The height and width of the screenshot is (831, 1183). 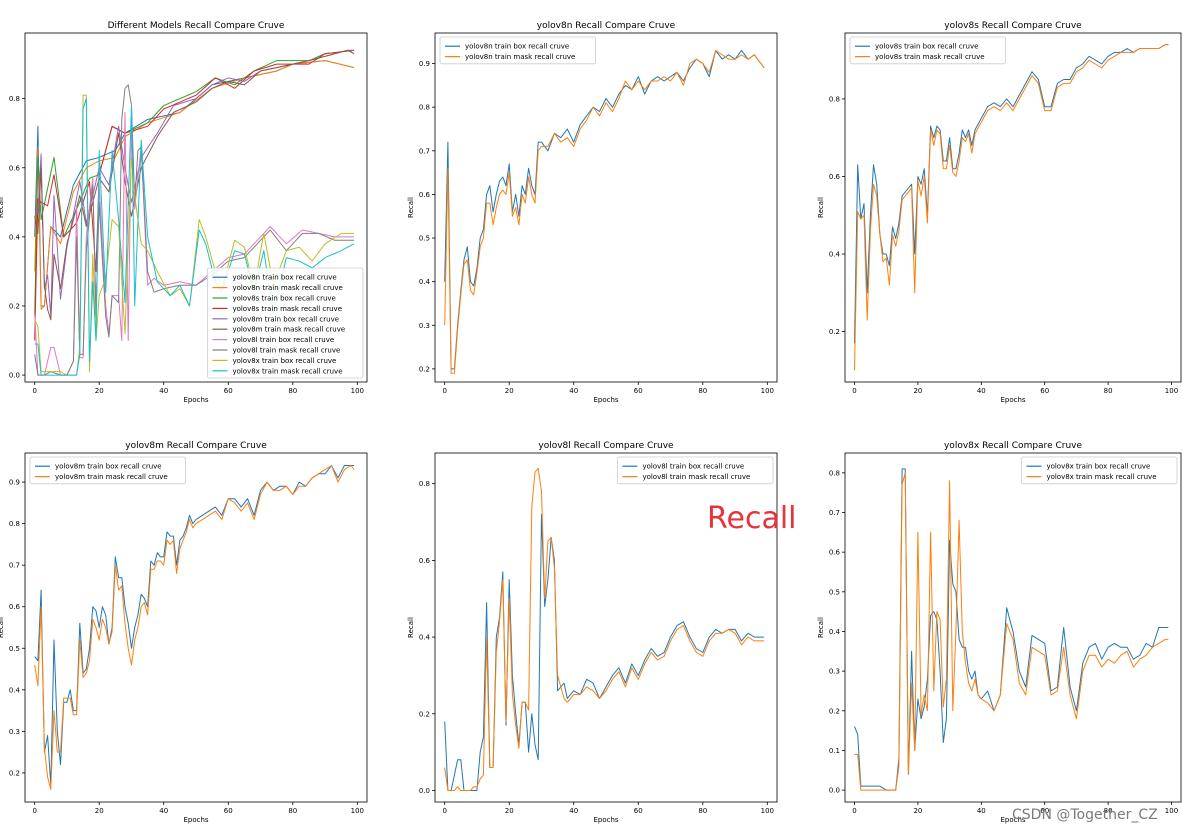 What do you see at coordinates (1013, 26) in the screenshot?
I see `subplot-title: yolov8s Recall Compare Cruve` at bounding box center [1013, 26].